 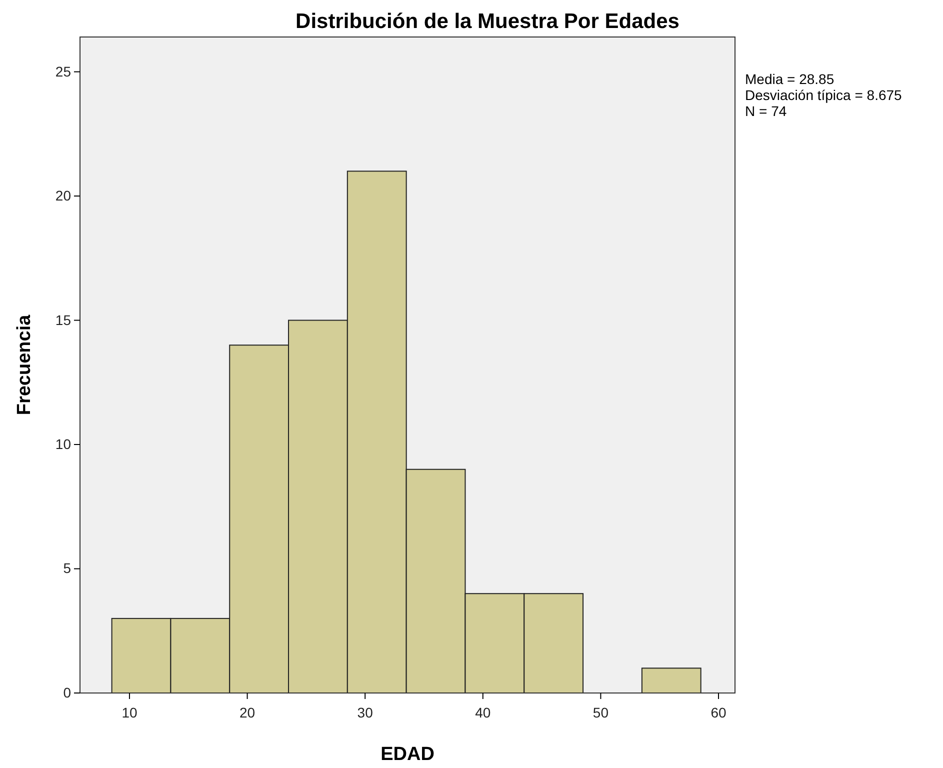 I want to click on y-tick-label: 5, so click(x=67, y=568).